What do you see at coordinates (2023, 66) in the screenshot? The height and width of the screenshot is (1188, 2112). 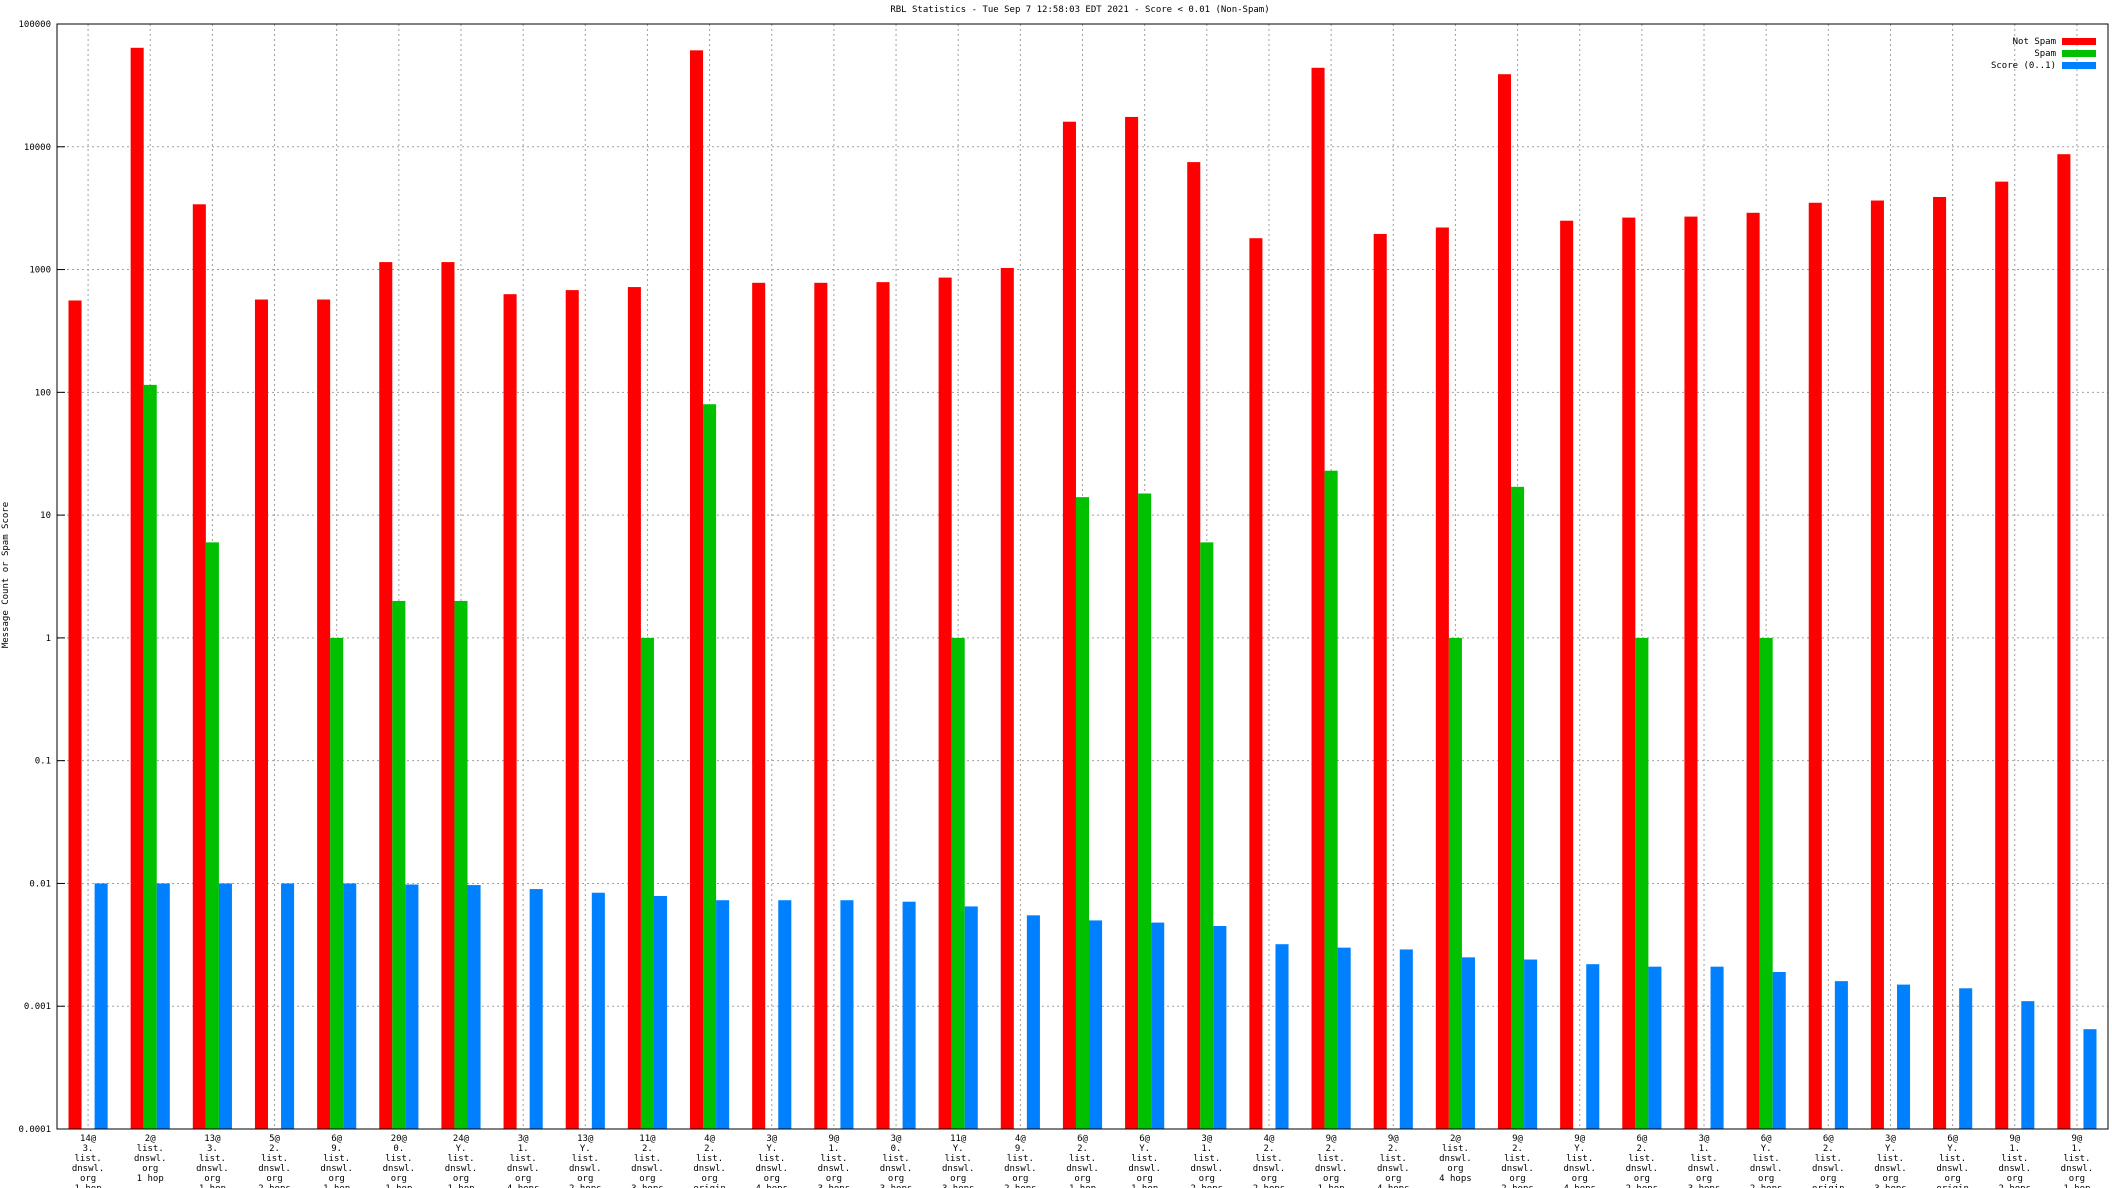 I see `legend-label: Score (0..1)` at bounding box center [2023, 66].